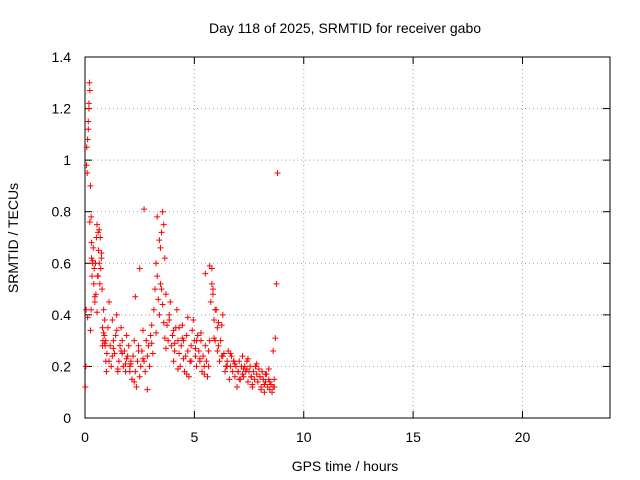  I want to click on y-tick-label: 1.4, so click(62, 57).